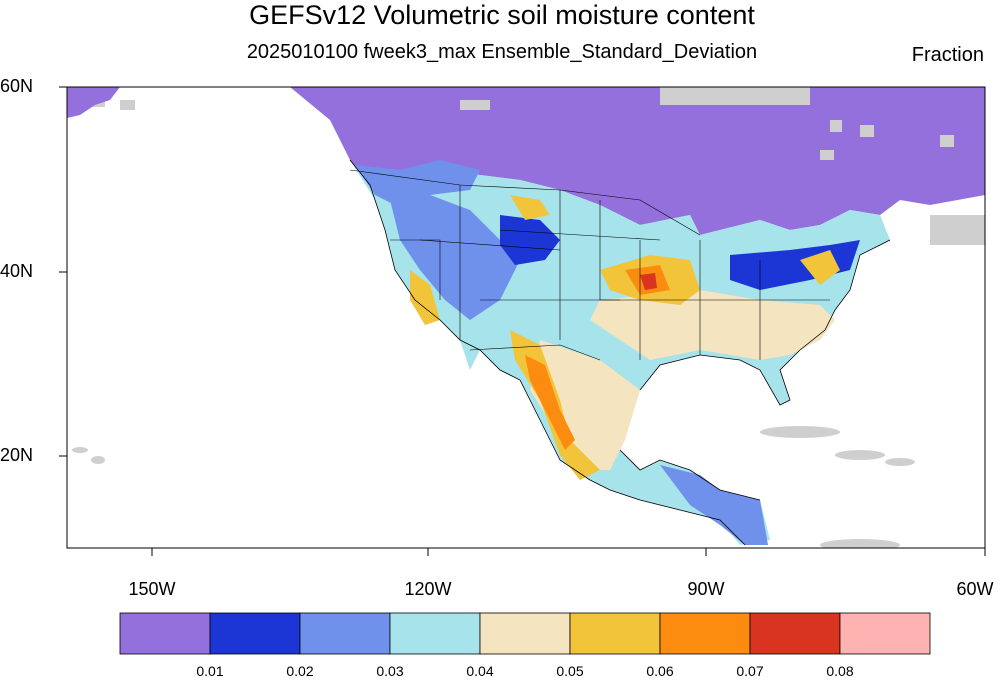 This screenshot has height=685, width=1004. I want to click on west-field-blue, so click(455, 257).